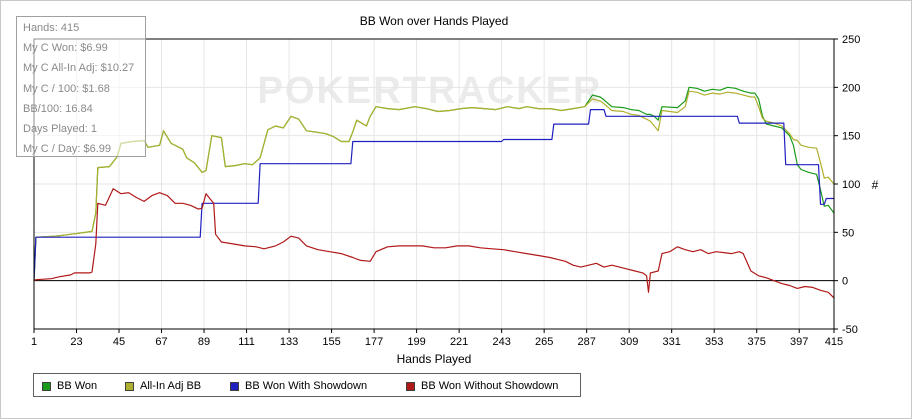  I want to click on x-tick-label: 353, so click(714, 342).